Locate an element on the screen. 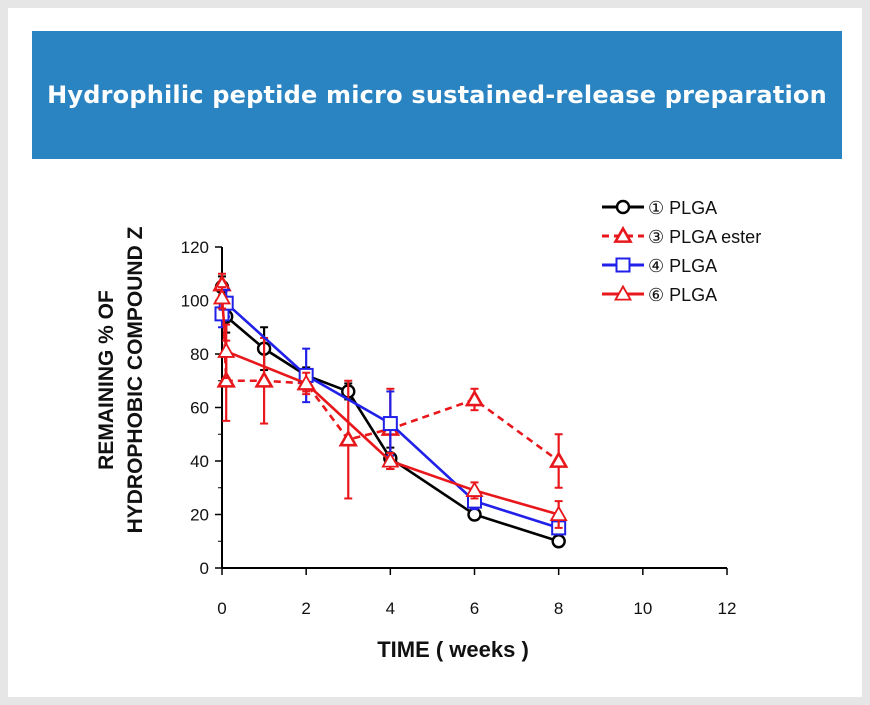  legend-label: ③ PLGA ester is located at coordinates (704, 237).